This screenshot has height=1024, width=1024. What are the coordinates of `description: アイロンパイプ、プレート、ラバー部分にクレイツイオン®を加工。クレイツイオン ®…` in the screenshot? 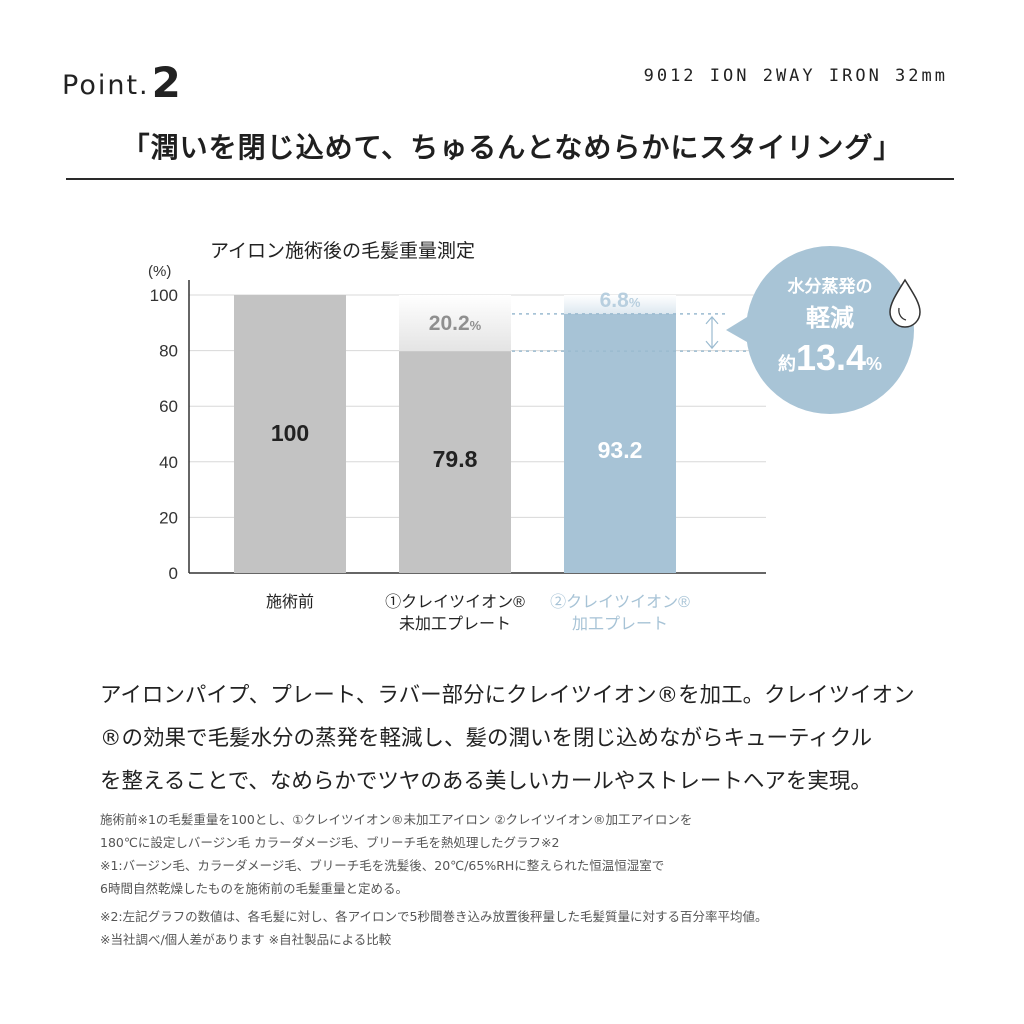 It's located at (520, 738).